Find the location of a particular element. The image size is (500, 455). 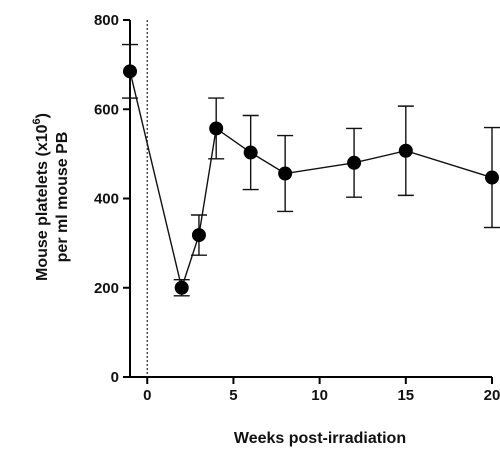

y-axis-title-line1-close: ) is located at coordinates (42, 115).